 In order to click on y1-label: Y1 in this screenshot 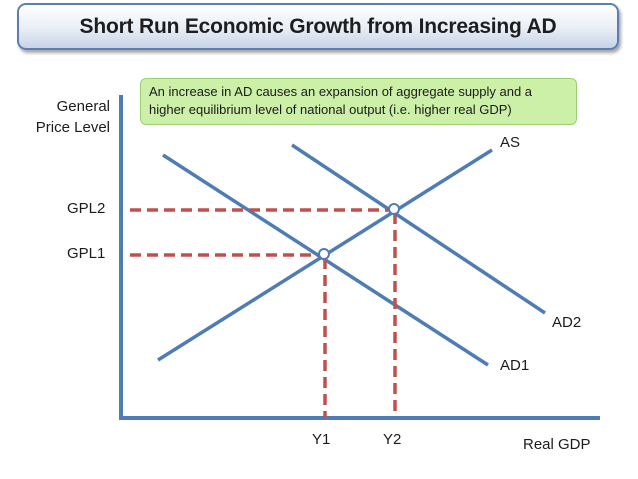, I will do `click(321, 439)`.